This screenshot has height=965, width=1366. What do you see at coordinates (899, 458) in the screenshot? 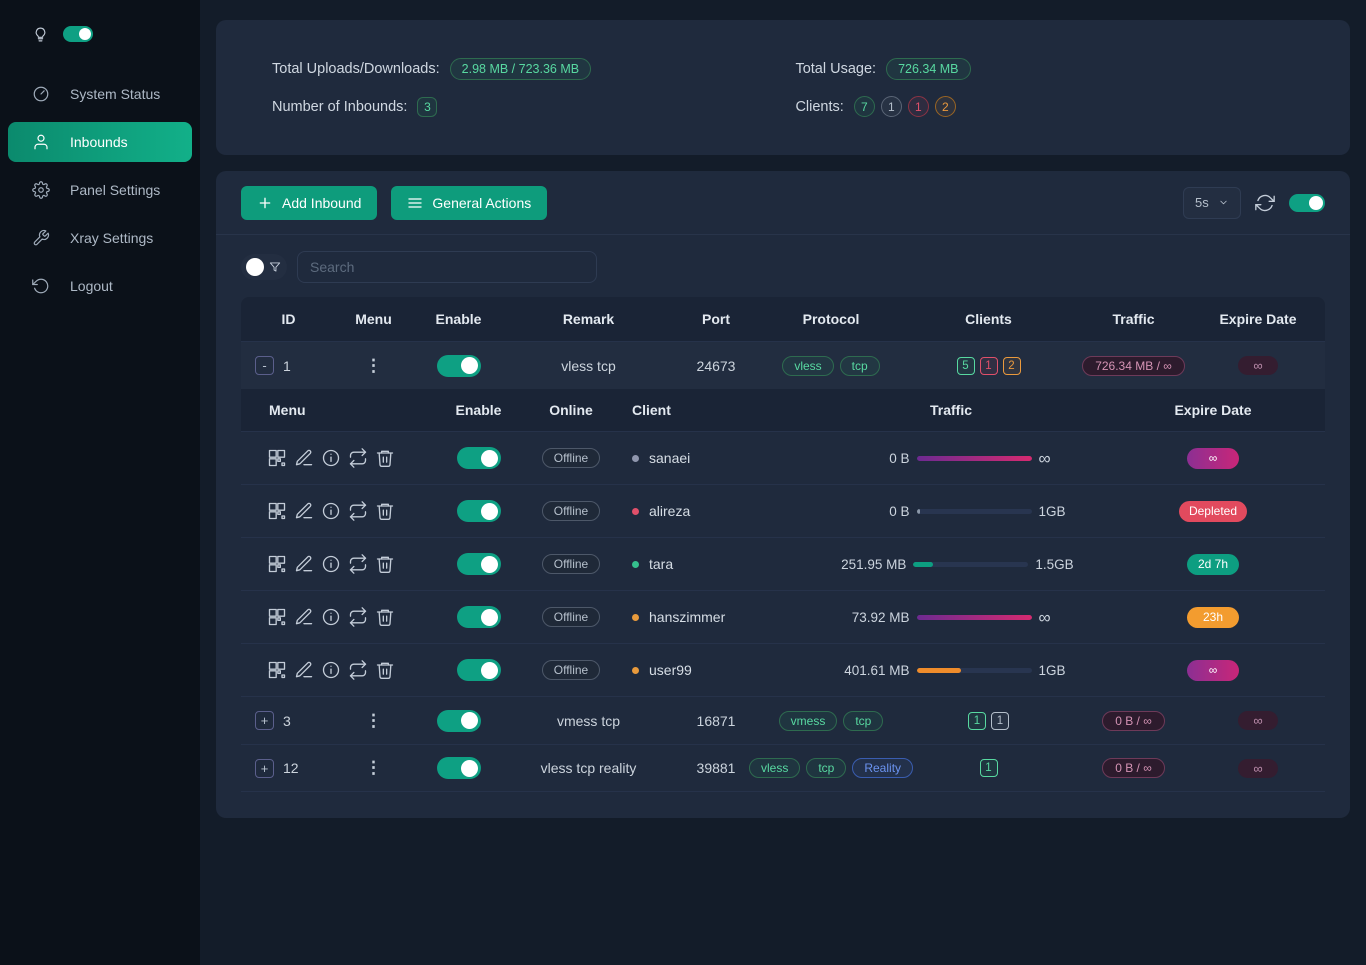
I see `traffic-used: 0 B` at bounding box center [899, 458].